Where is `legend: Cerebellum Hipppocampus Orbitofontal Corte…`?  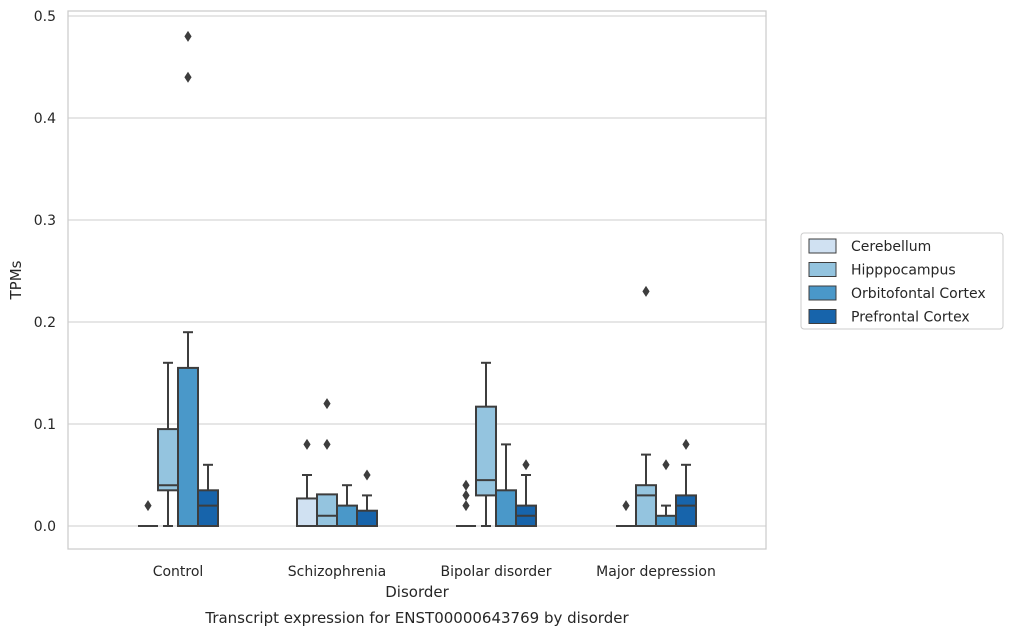
legend: Cerebellum Hipppocampus Orbitofontal Corte… is located at coordinates (902, 281).